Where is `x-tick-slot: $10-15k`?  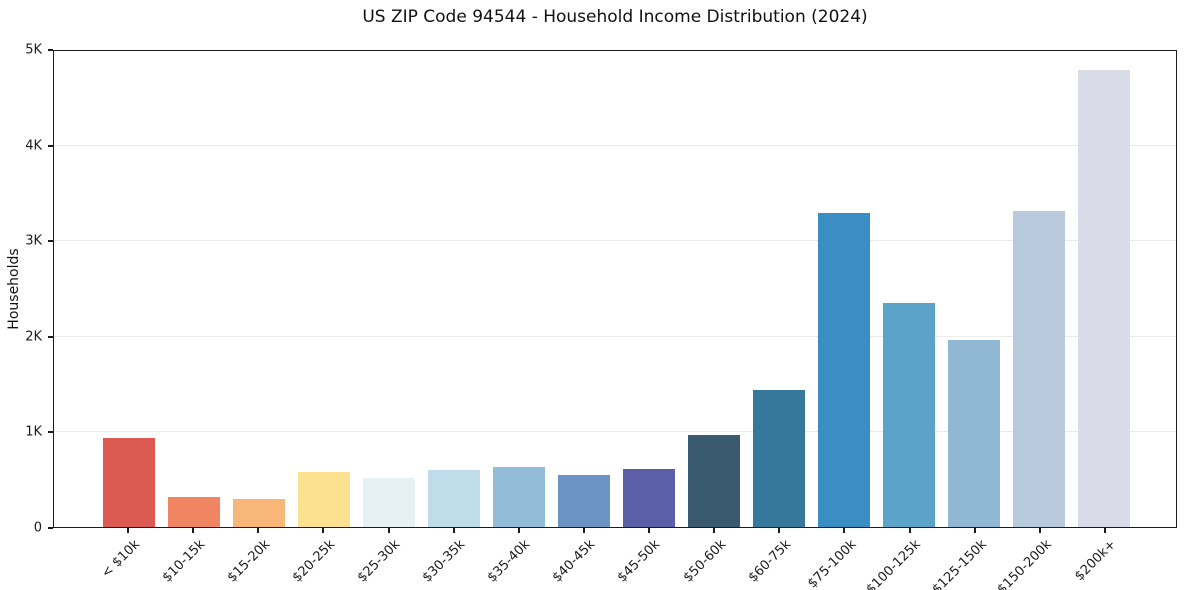 x-tick-slot: $10-15k is located at coordinates (189, 559).